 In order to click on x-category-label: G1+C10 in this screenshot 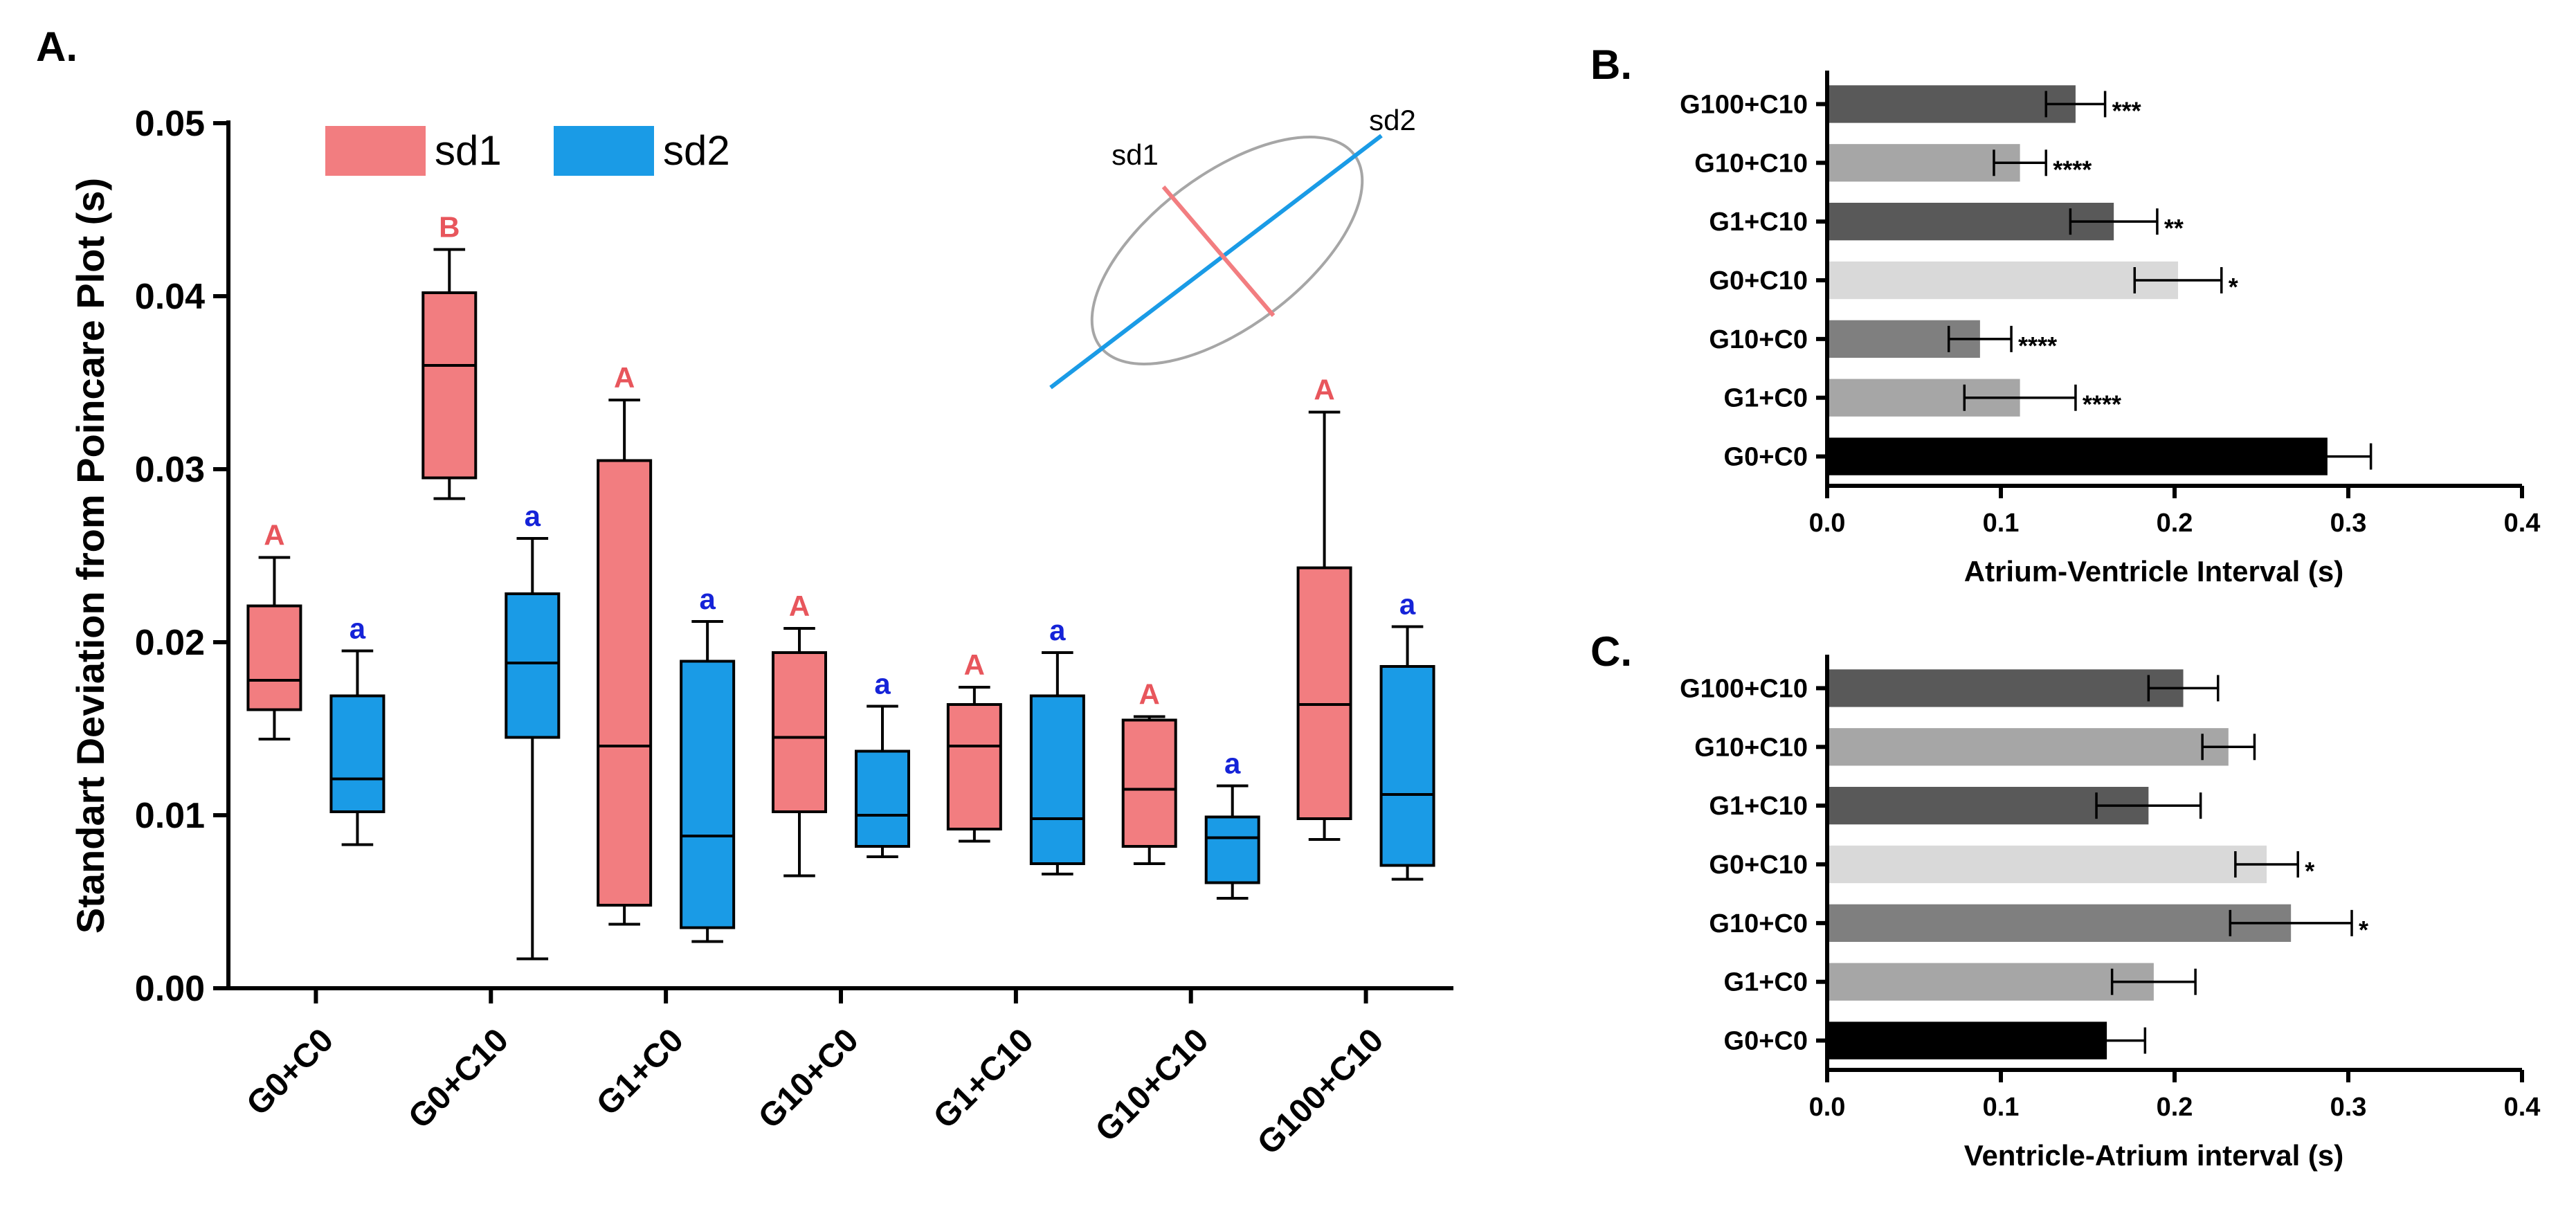, I will do `click(984, 1078)`.